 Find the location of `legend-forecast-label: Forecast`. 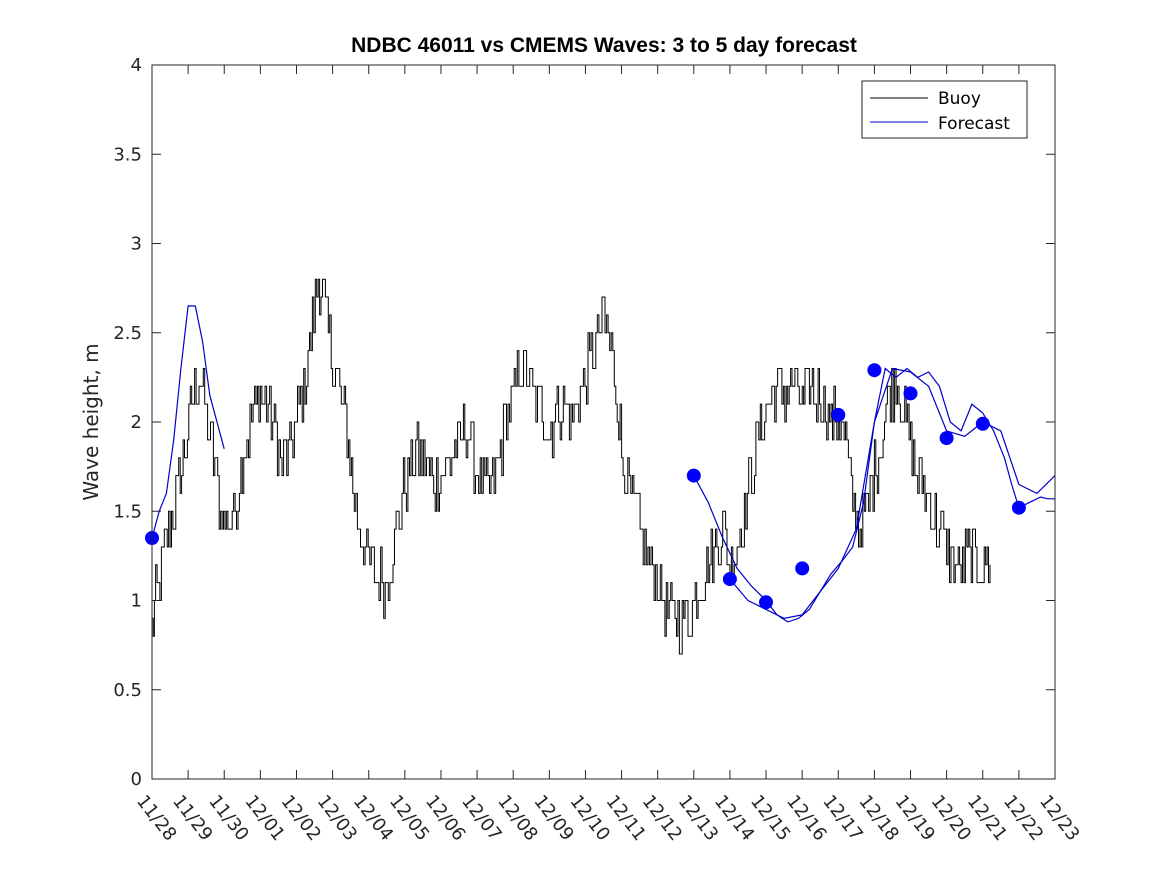

legend-forecast-label: Forecast is located at coordinates (974, 124).